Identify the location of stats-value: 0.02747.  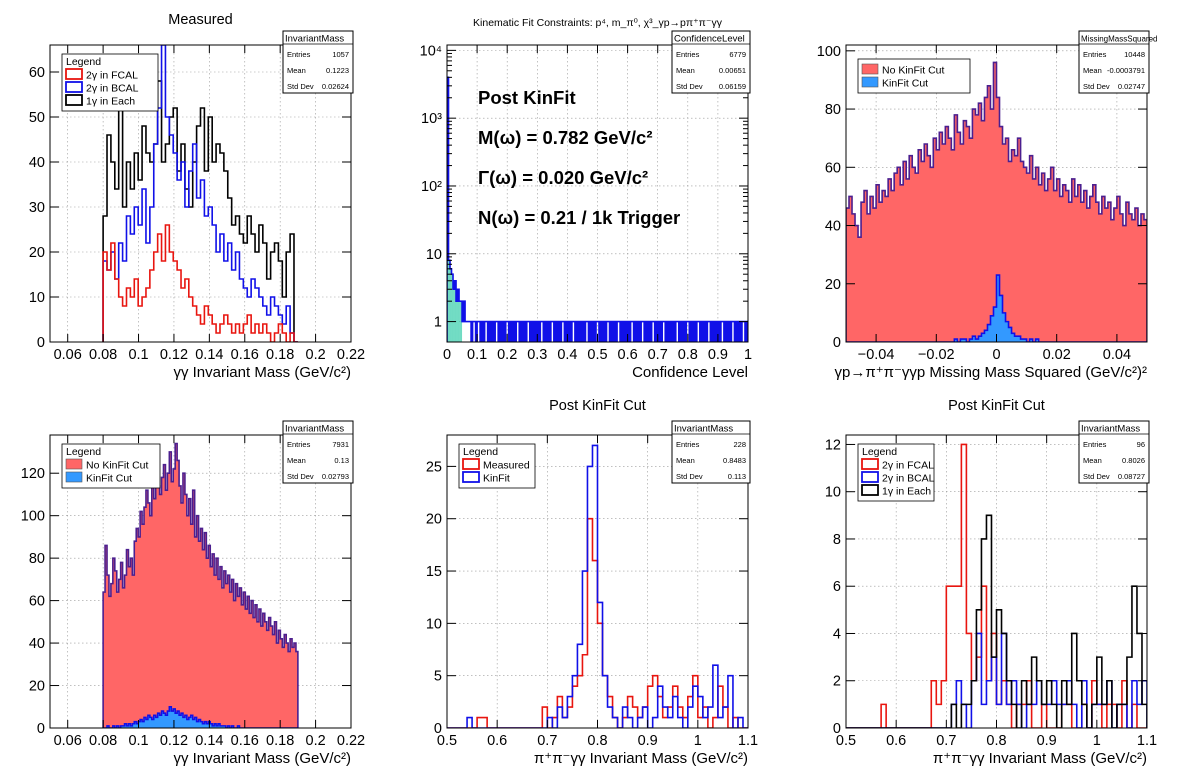
(1131, 86).